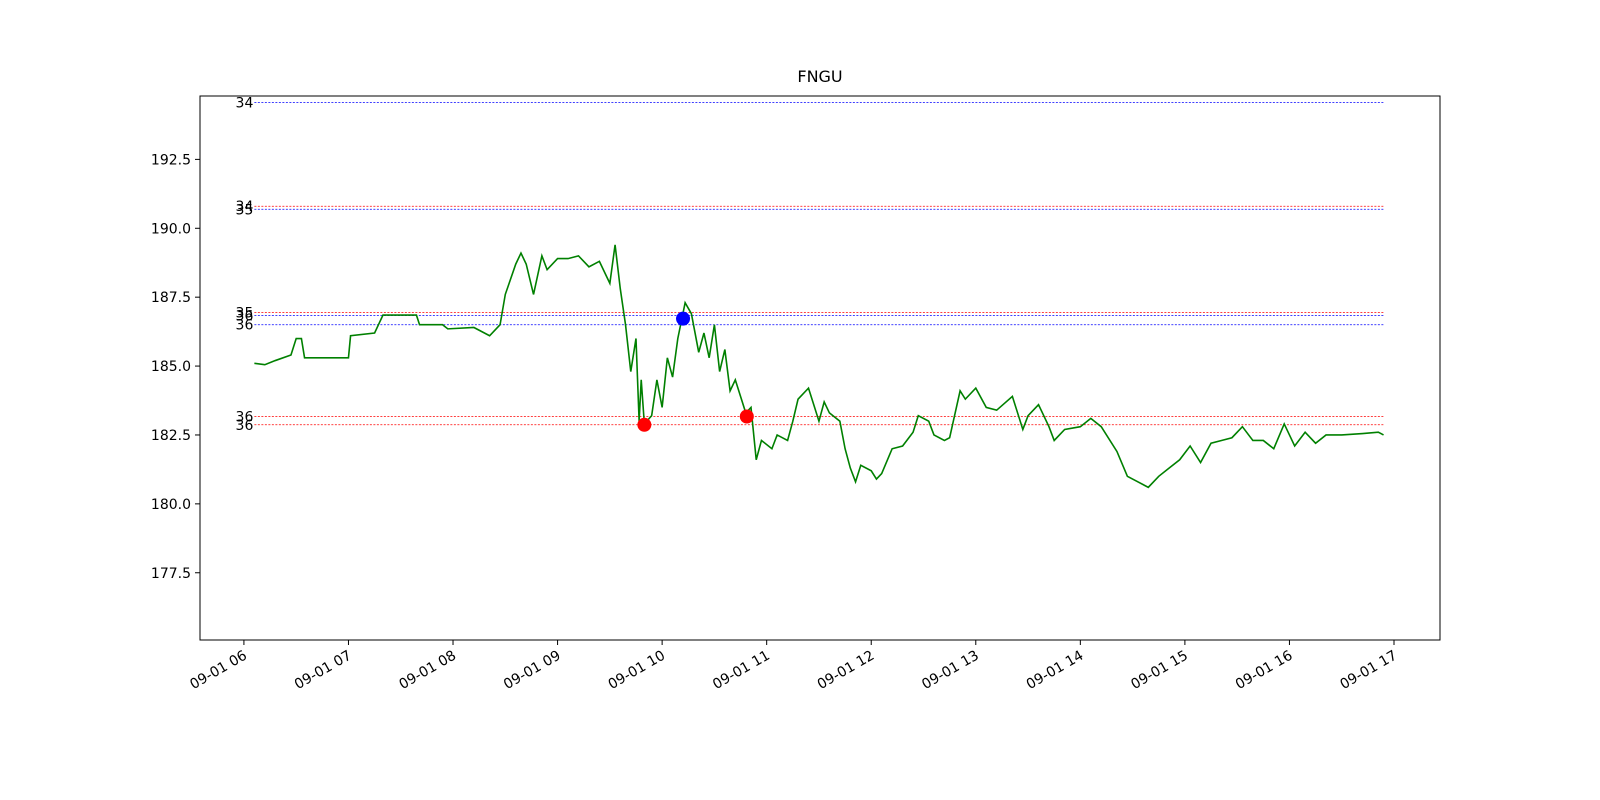 This screenshot has height=800, width=1600. What do you see at coordinates (171, 574) in the screenshot?
I see `y-tick-label: 177.5` at bounding box center [171, 574].